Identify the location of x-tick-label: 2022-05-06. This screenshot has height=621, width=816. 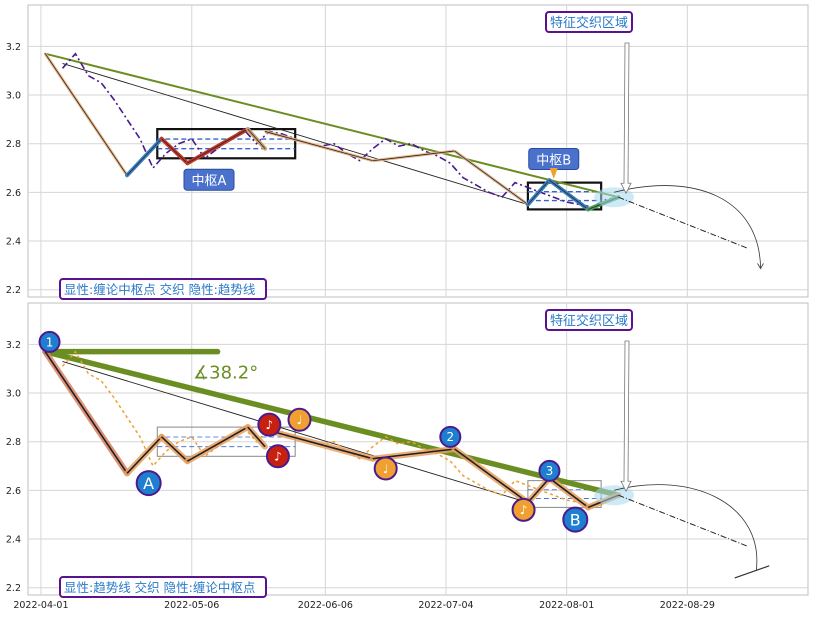
(191, 605).